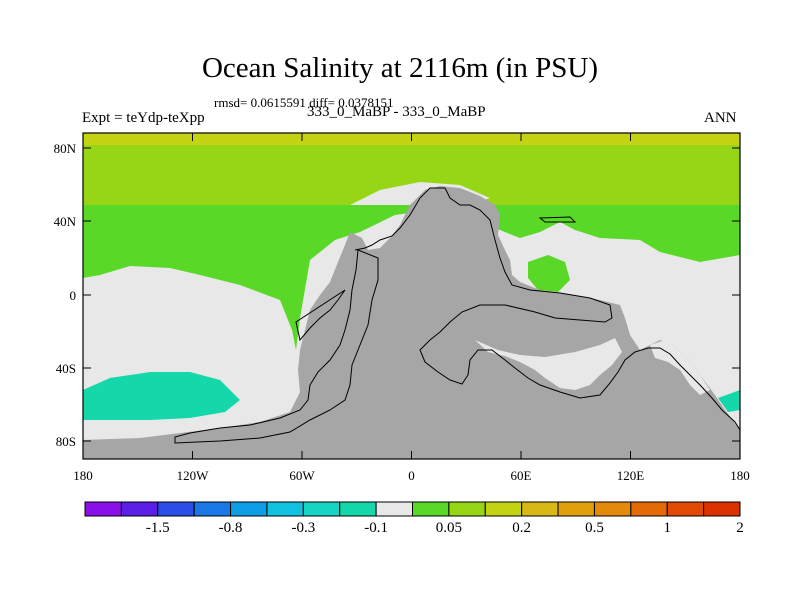  I want to click on stats-line: rmsd= 0.0615591 diff= 0.0378151, so click(304, 102).